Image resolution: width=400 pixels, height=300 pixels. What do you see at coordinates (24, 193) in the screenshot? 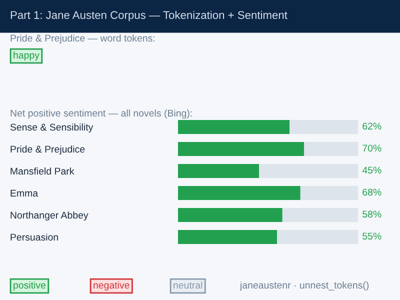
I see `y-tick-label: Emma` at bounding box center [24, 193].